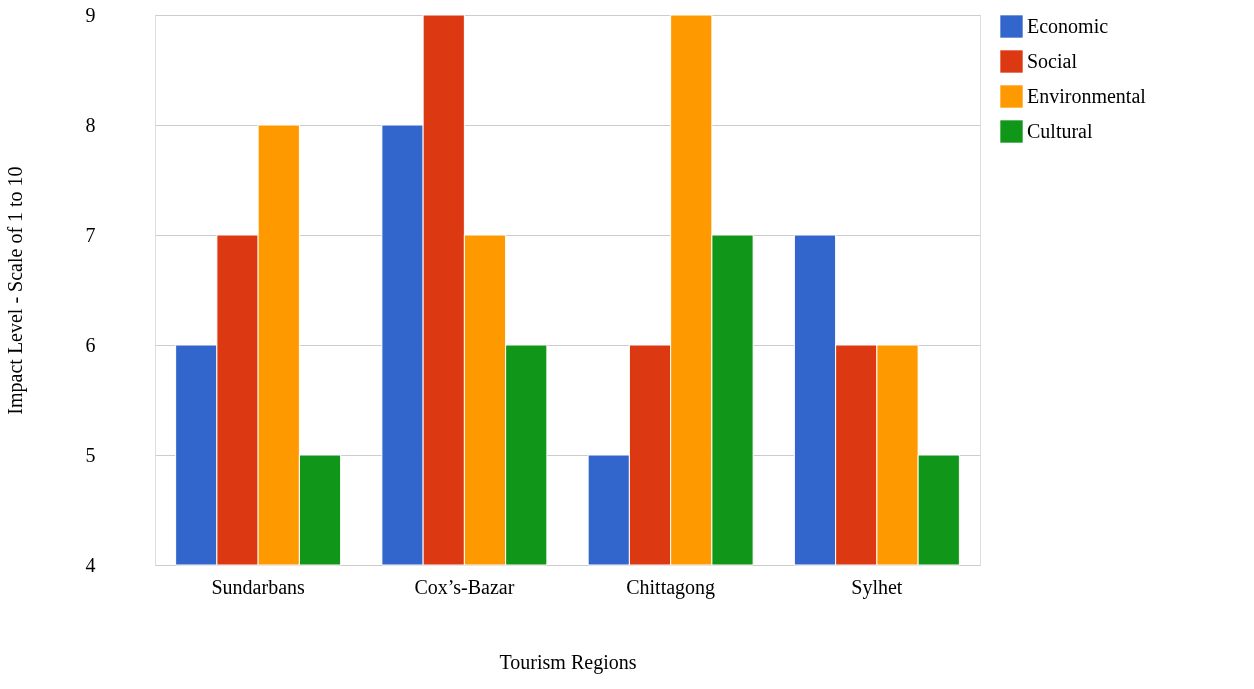 This screenshot has width=1254, height=689. What do you see at coordinates (671, 587) in the screenshot?
I see `x-tick-label: Chittagong` at bounding box center [671, 587].